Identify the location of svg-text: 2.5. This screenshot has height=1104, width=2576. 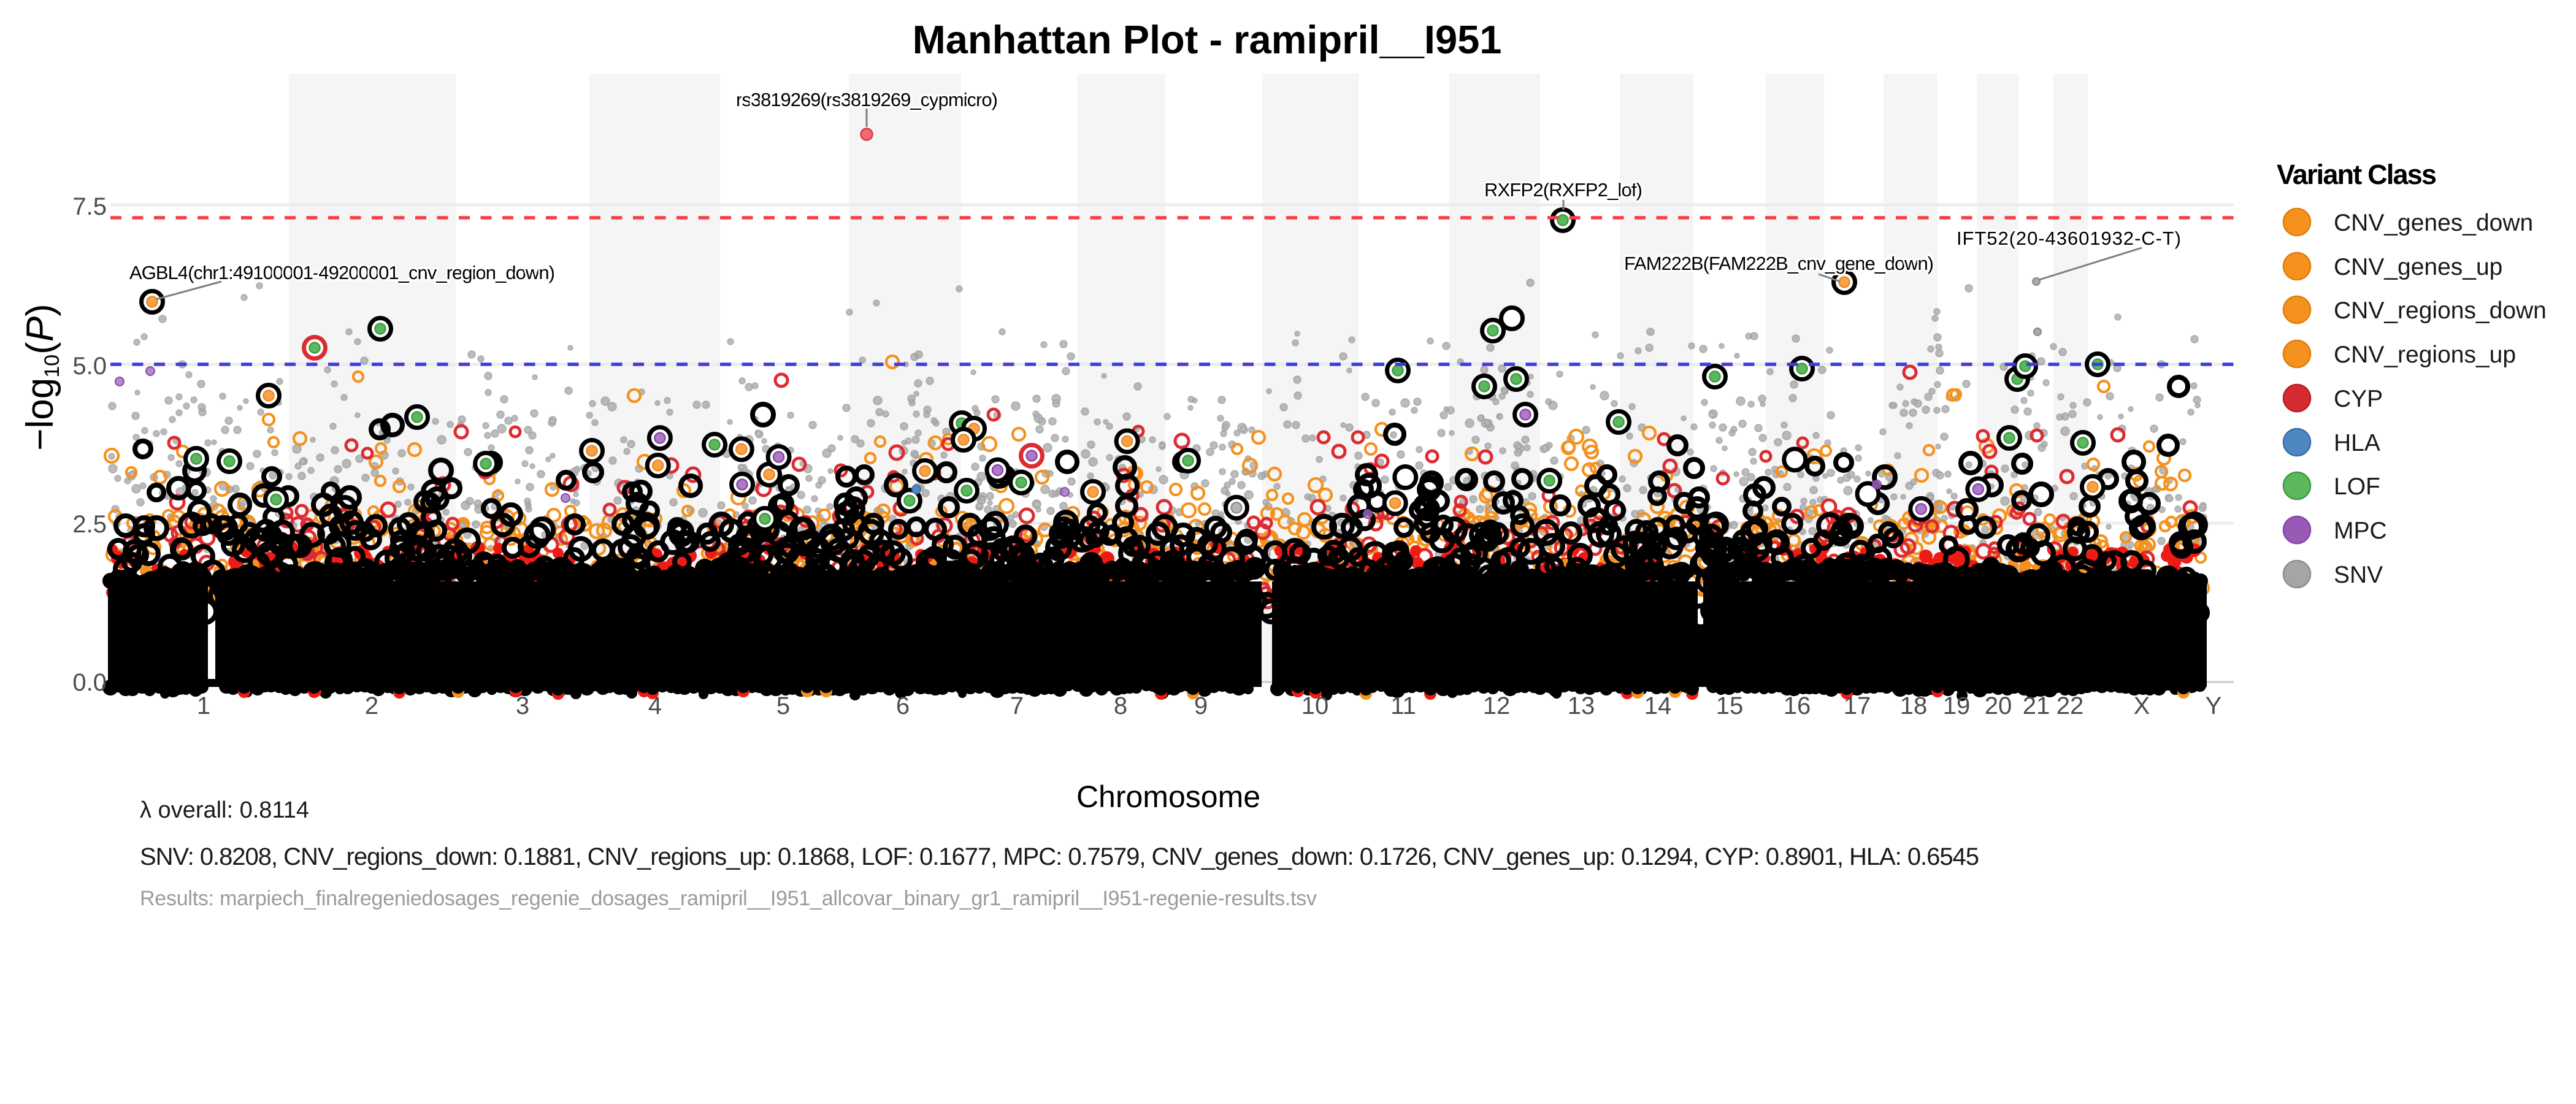
(89, 524).